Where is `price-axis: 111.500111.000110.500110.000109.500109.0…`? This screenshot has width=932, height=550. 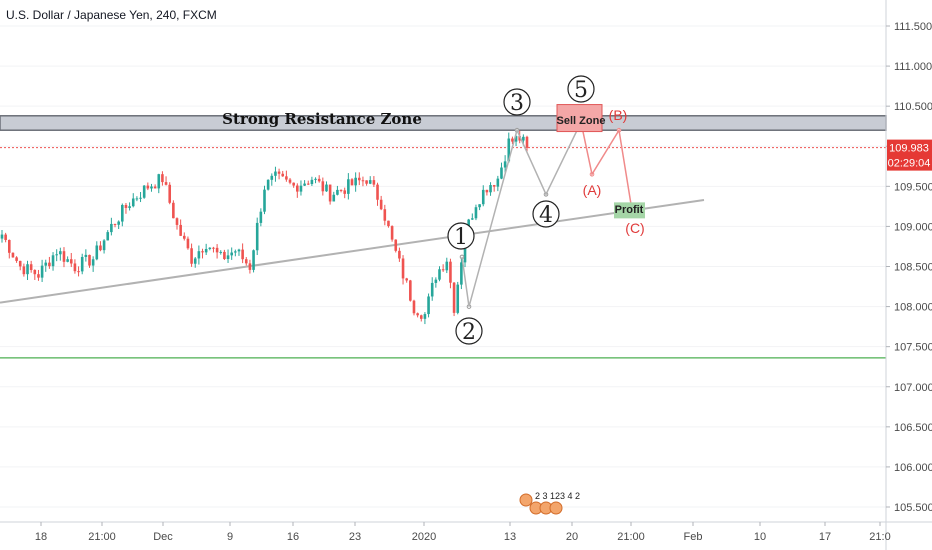 price-axis: 111.500111.000110.500110.000109.500109.0… is located at coordinates (909, 267).